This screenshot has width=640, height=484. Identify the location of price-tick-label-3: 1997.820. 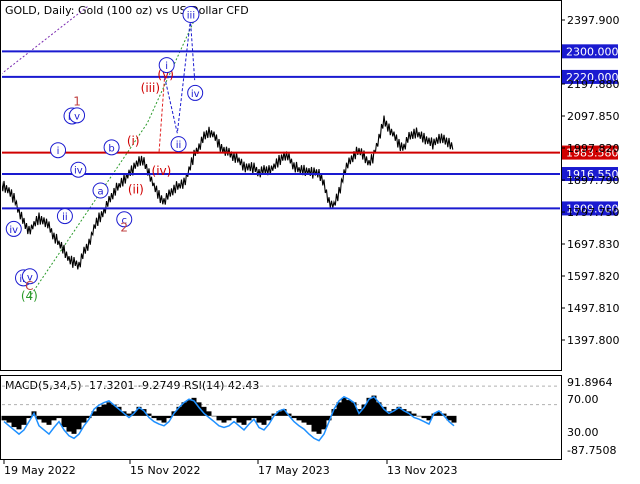
(593, 148).